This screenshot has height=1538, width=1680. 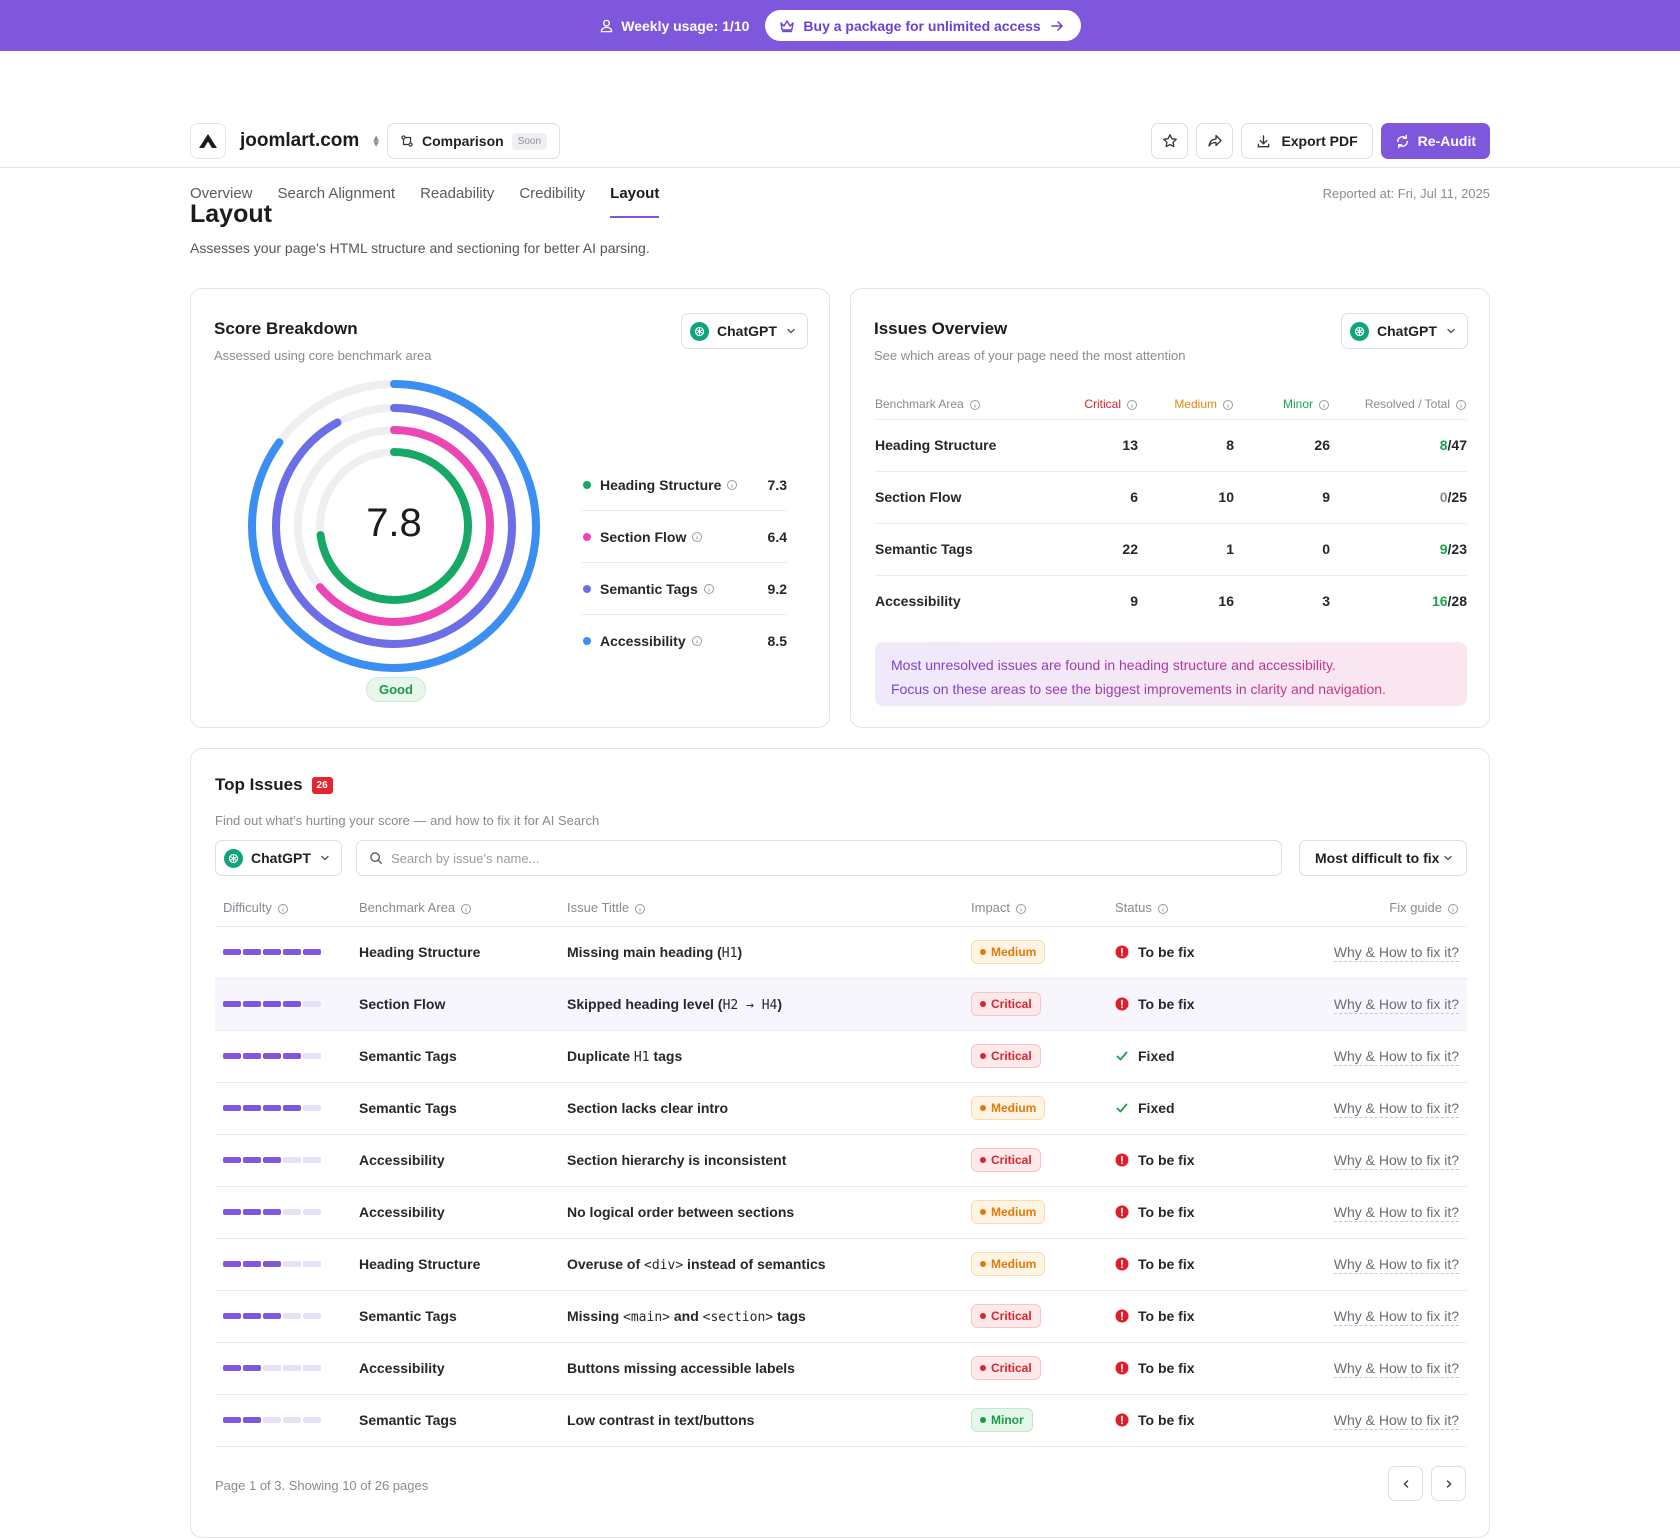 What do you see at coordinates (1448, 1483) in the screenshot?
I see `next-page-button` at bounding box center [1448, 1483].